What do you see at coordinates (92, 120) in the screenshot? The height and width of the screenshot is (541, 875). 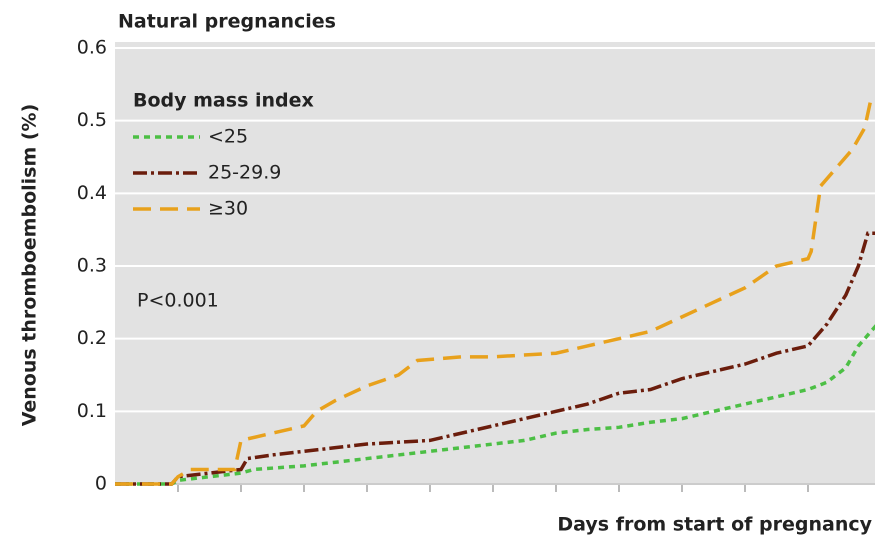 I see `y-tick-label: 0.5` at bounding box center [92, 120].